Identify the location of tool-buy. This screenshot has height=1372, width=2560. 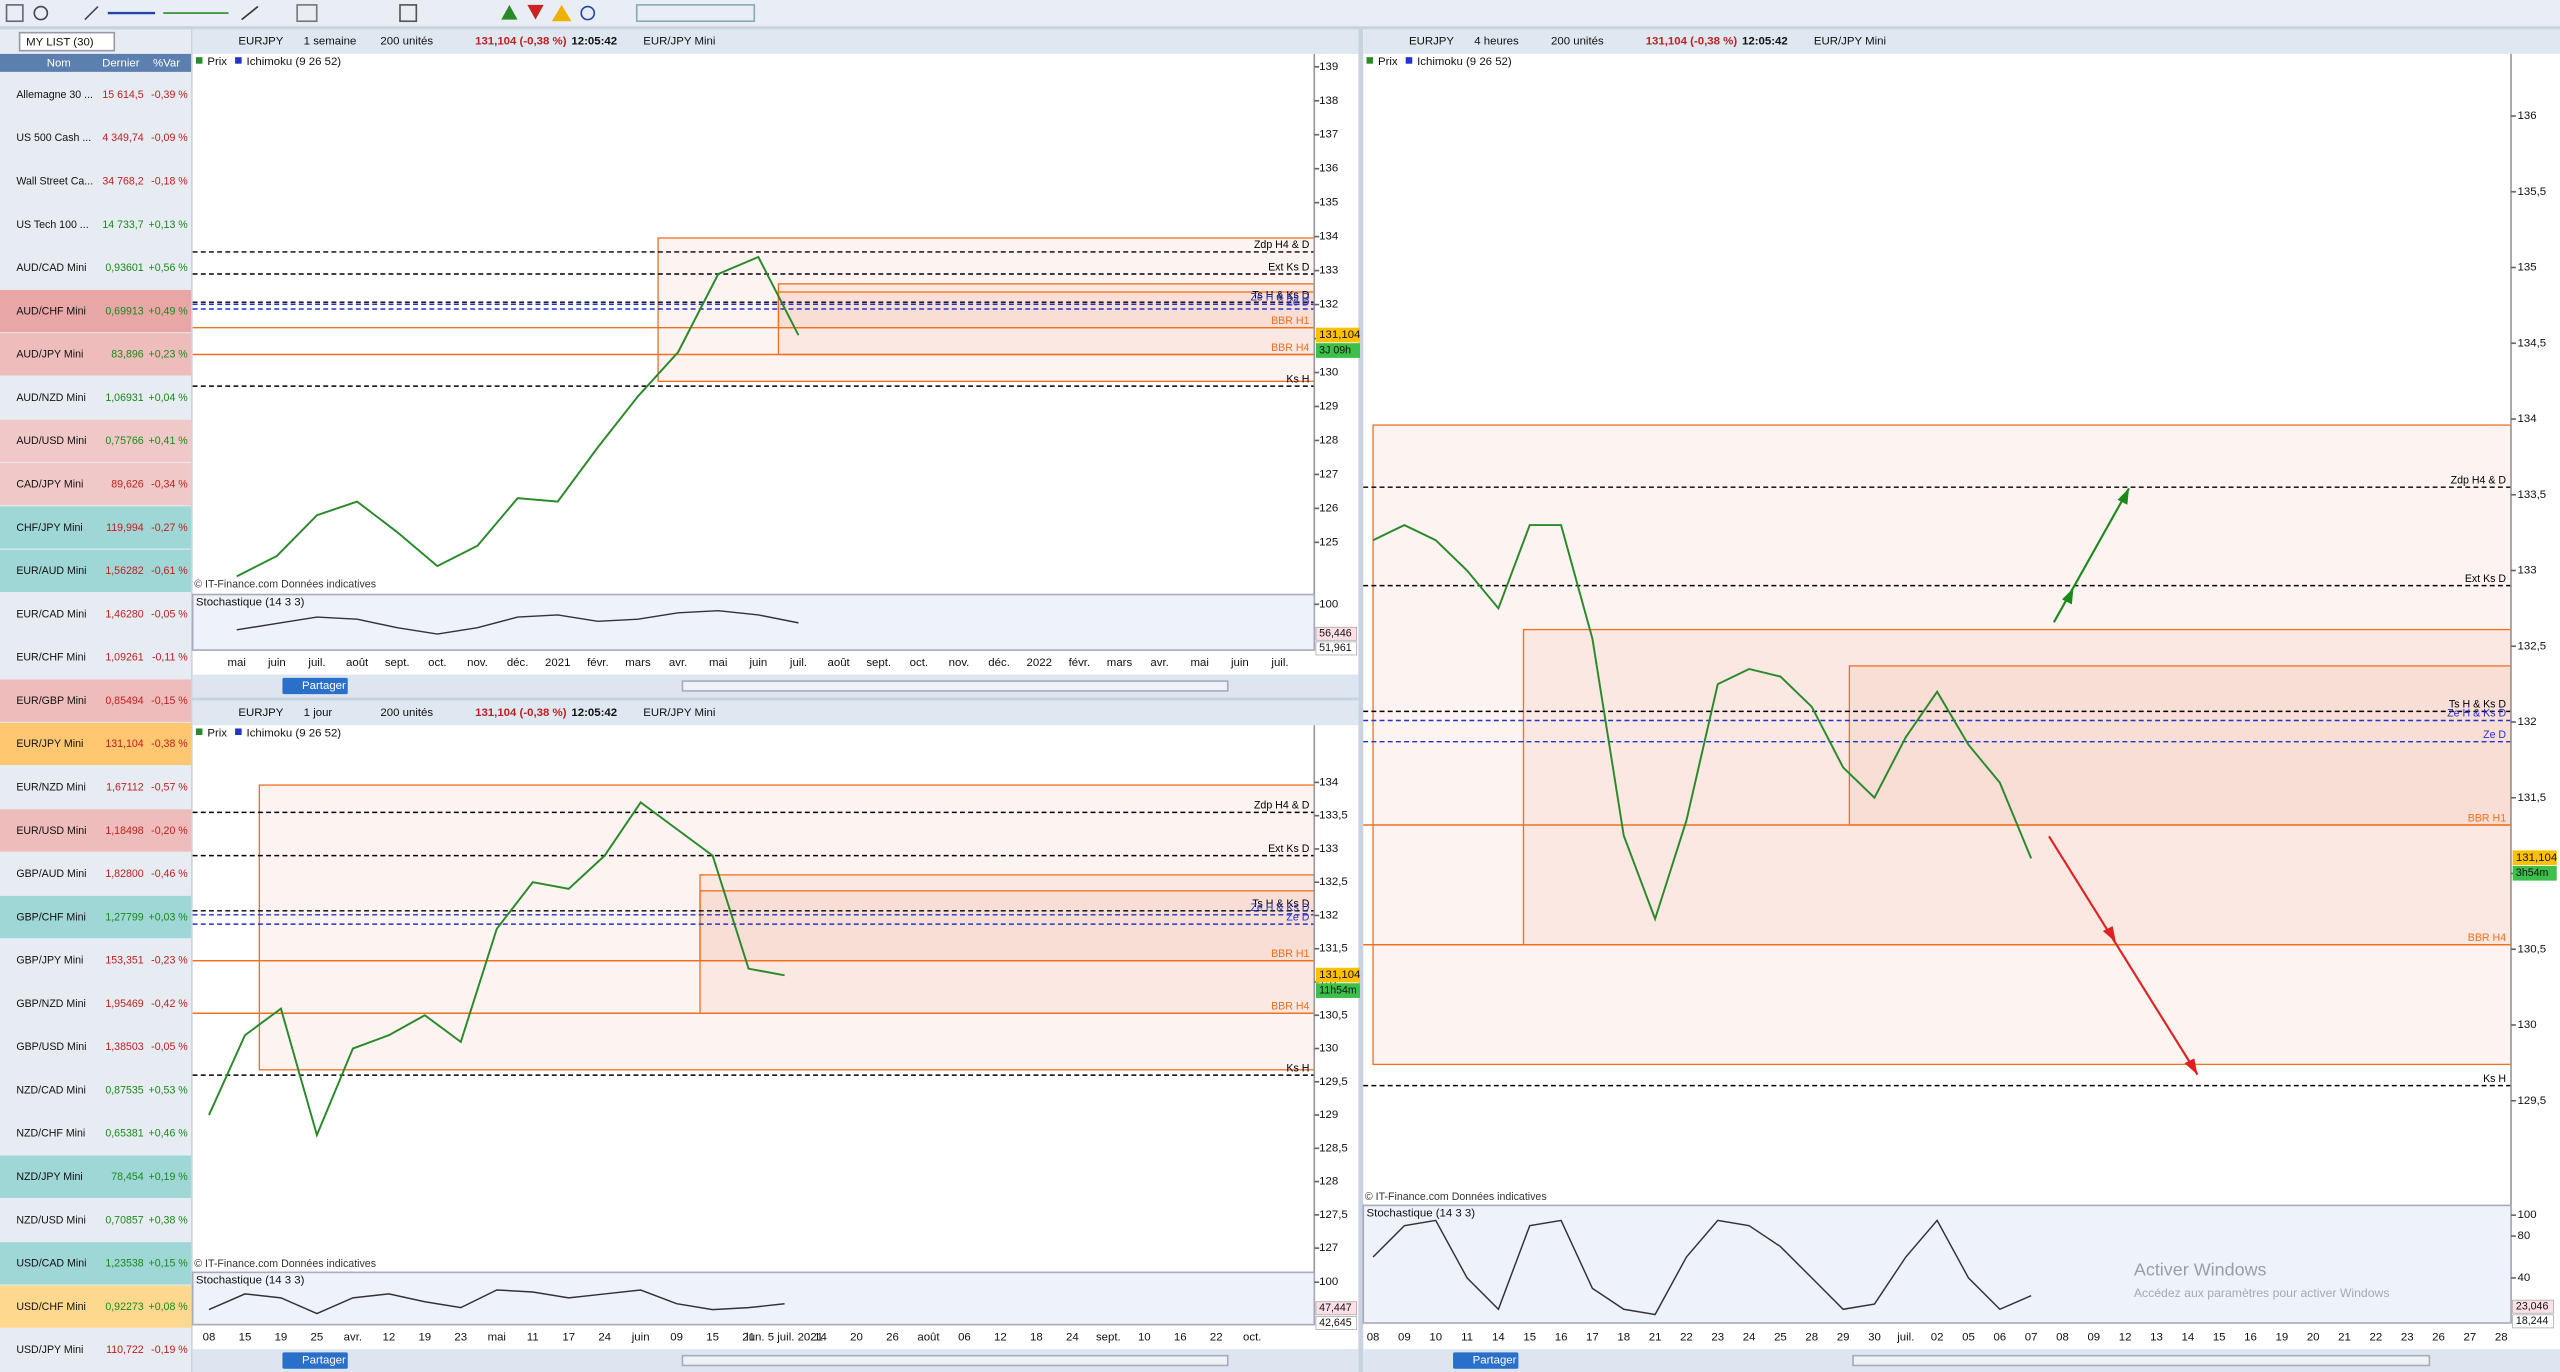
(509, 12).